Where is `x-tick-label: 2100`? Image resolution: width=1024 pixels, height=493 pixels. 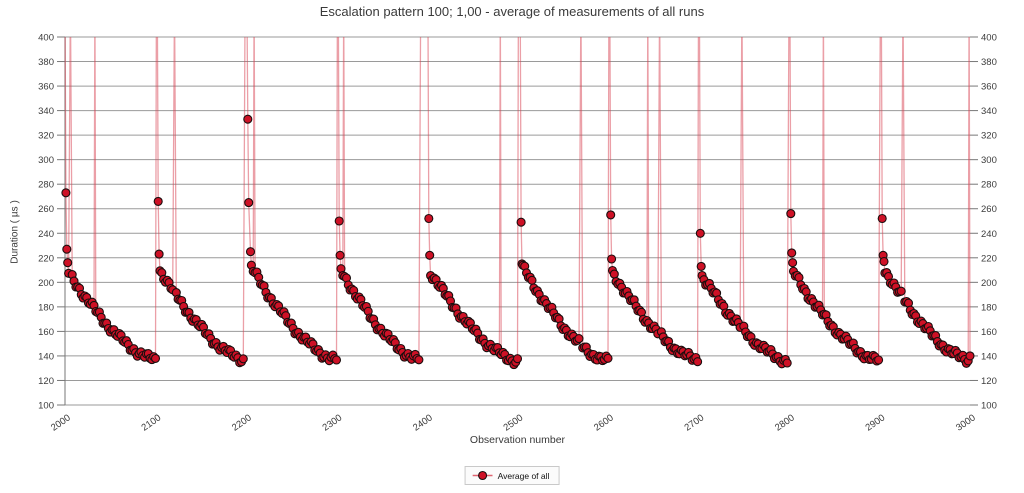 x-tick-label: 2100 is located at coordinates (152, 422).